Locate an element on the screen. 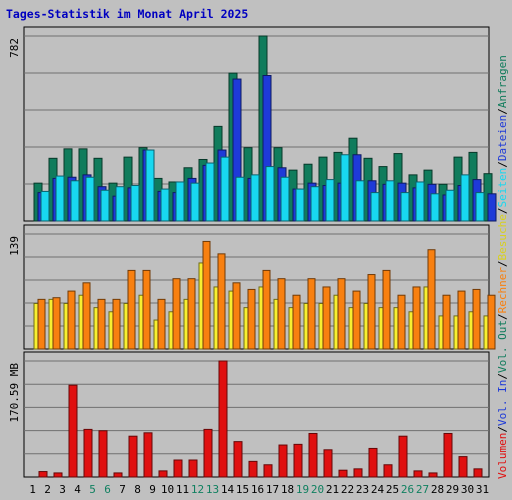 The image size is (512, 500). x-tick-label: 22 is located at coordinates (347, 489).